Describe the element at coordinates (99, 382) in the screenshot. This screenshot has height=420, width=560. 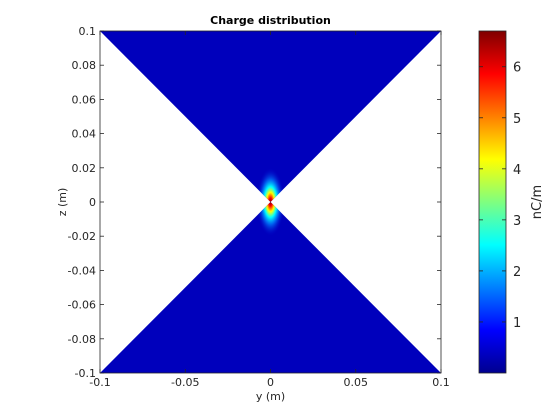
I see `x-tick-label: -0.1` at that location.